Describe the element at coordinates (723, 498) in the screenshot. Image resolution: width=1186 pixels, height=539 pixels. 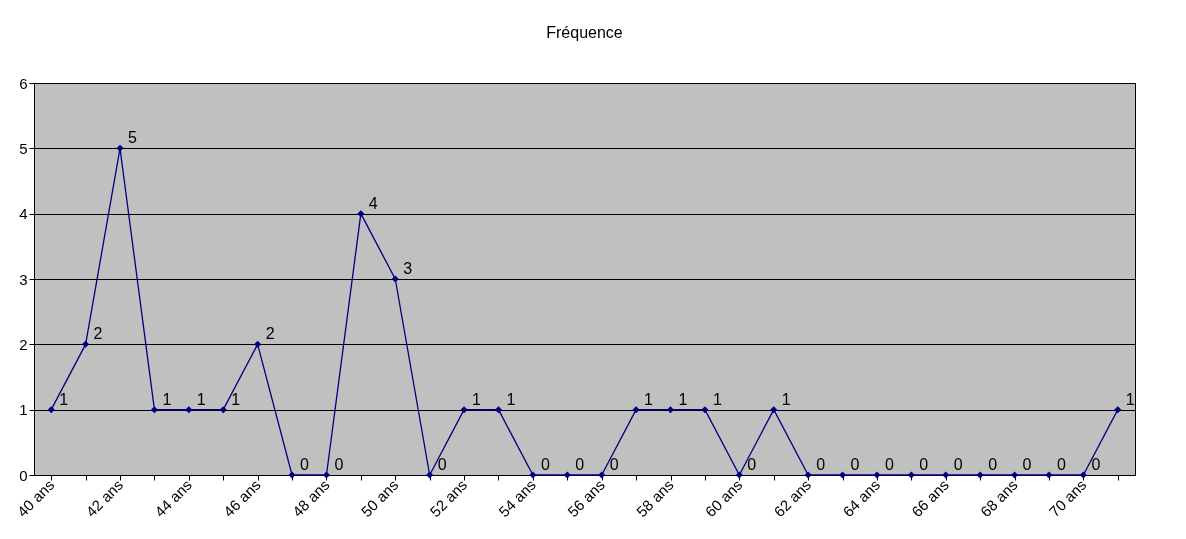
I see `x-tick-label: 60 ans` at that location.